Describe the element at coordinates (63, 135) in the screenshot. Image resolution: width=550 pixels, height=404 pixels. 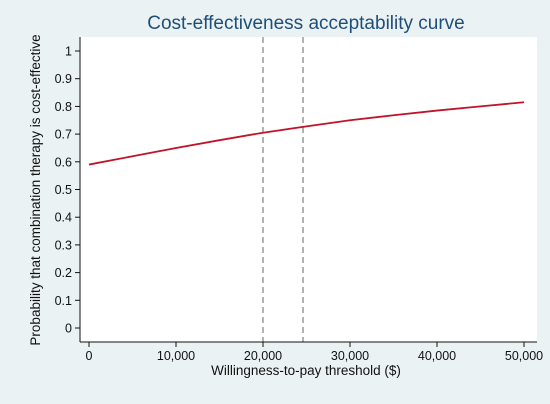
I see `y-tick-label: 0.7` at that location.